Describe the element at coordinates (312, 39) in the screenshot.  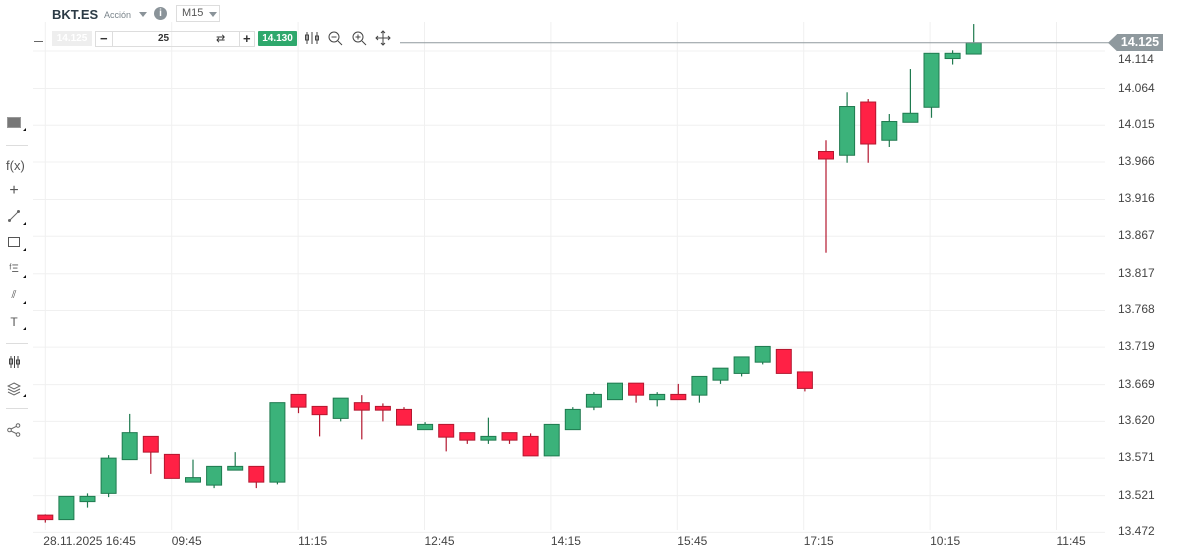
I see `candlestick-icon` at that location.